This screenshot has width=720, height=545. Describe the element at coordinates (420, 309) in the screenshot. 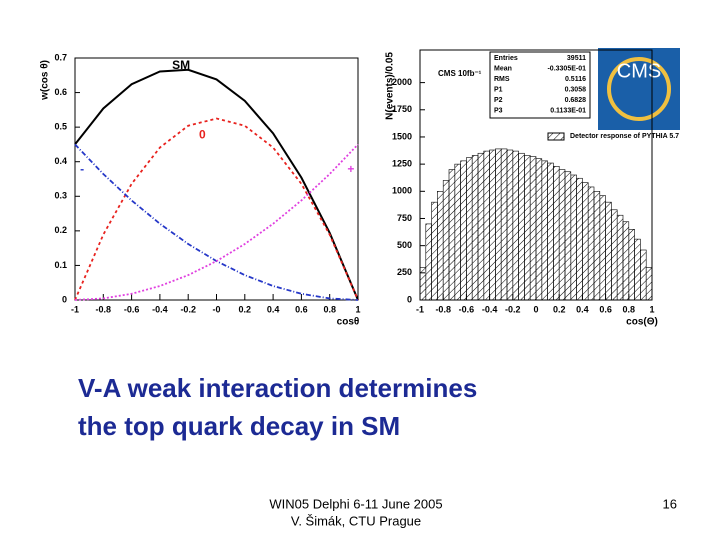

I see `x-tick-label: -1` at that location.